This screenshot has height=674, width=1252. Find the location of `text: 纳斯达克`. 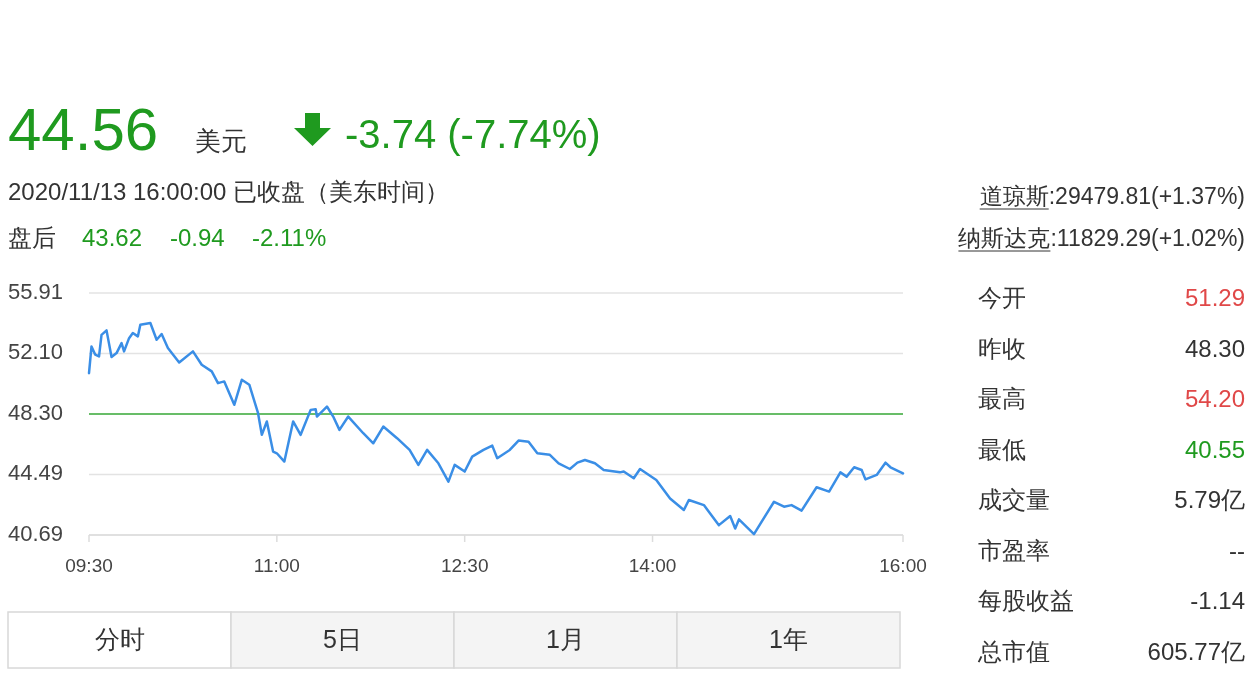

text: 纳斯达克 is located at coordinates (1004, 238).